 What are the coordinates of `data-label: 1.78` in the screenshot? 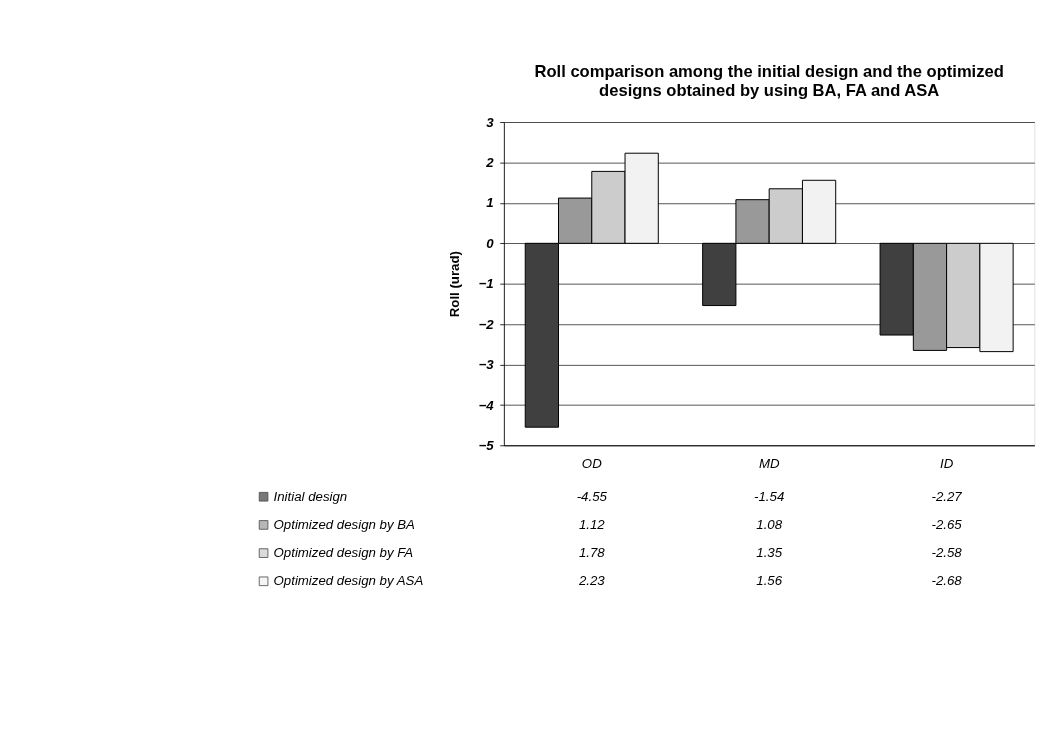 It's located at (592, 553).